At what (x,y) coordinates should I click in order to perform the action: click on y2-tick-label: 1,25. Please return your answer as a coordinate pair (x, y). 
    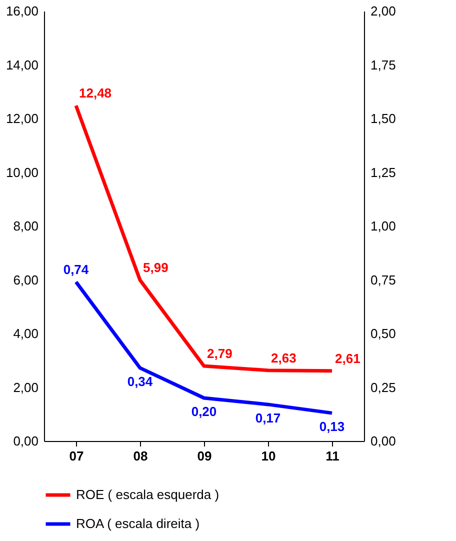
    Looking at the image, I should click on (383, 172).